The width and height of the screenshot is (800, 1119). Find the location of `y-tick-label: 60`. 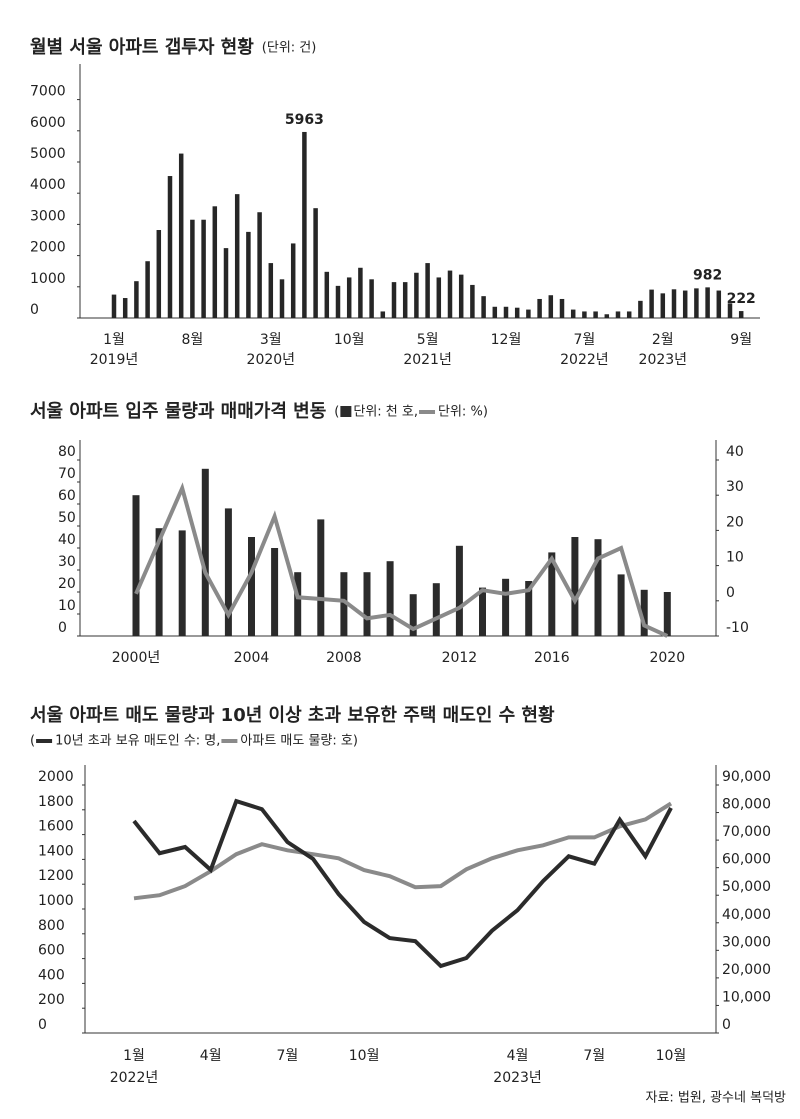

y-tick-label: 60 is located at coordinates (67, 496).